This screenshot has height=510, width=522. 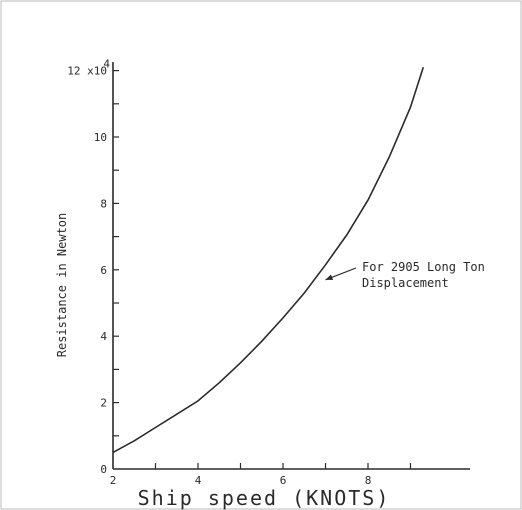 What do you see at coordinates (62, 285) in the screenshot?
I see `y-axis-label: Resistance in Newton` at bounding box center [62, 285].